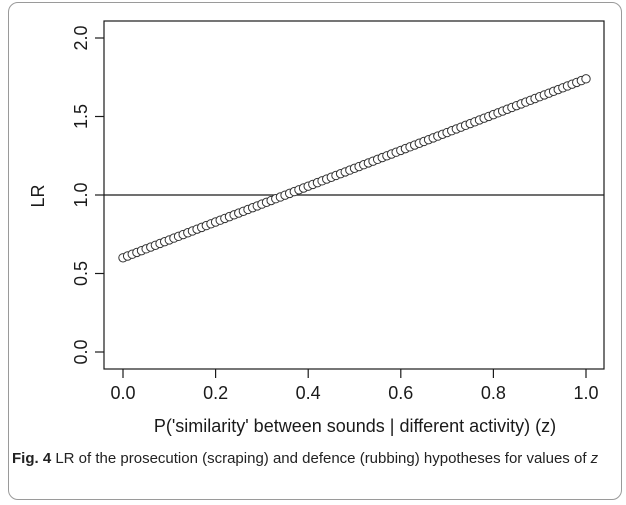 The height and width of the screenshot is (505, 626). Describe the element at coordinates (354, 386) in the screenshot. I see `x-axis: 0.0 0.2 0.4 0.6 0.8 1.0` at that location.